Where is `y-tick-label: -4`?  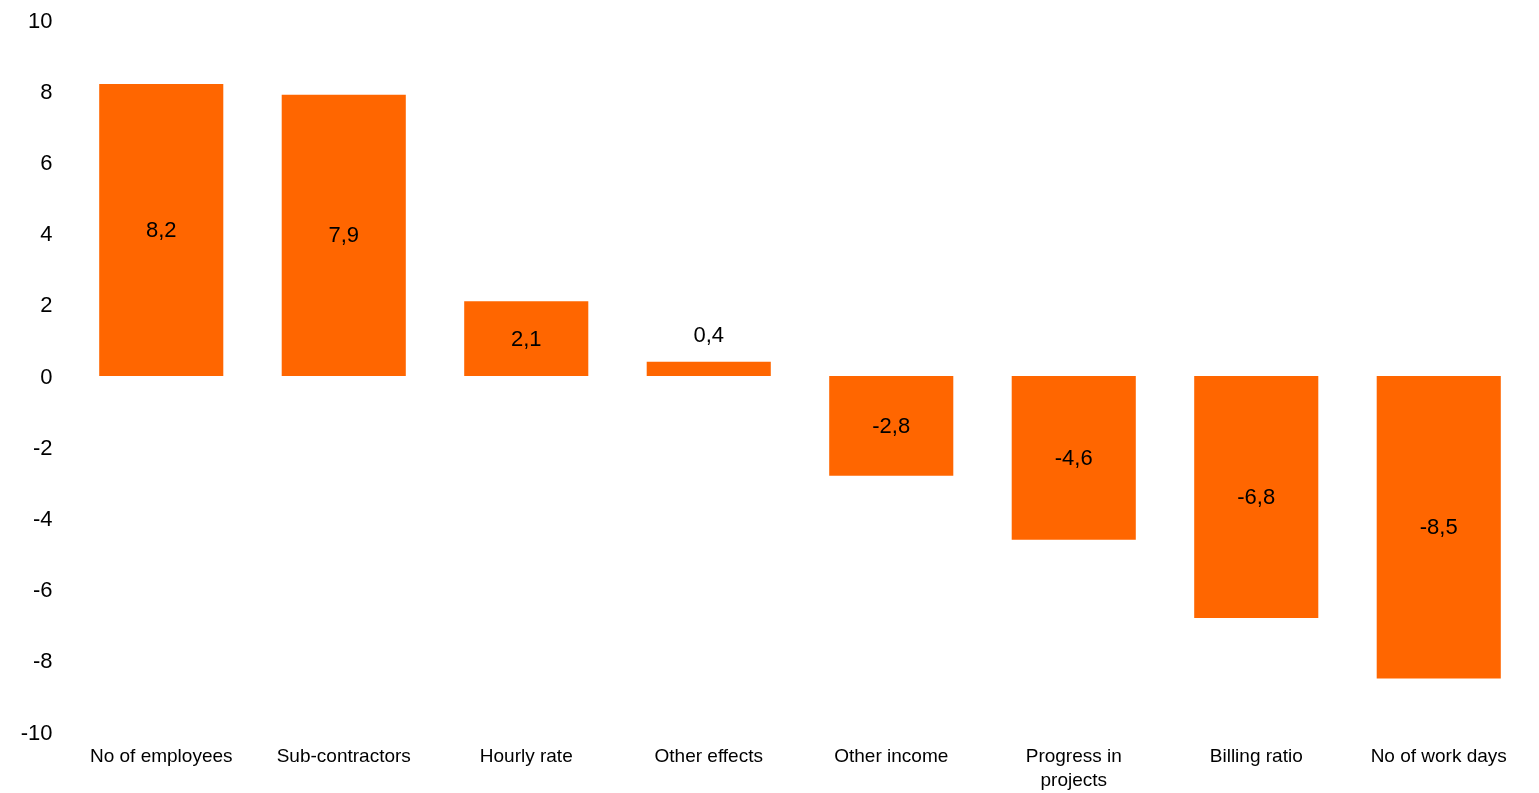 y-tick-label: -4 is located at coordinates (42, 518).